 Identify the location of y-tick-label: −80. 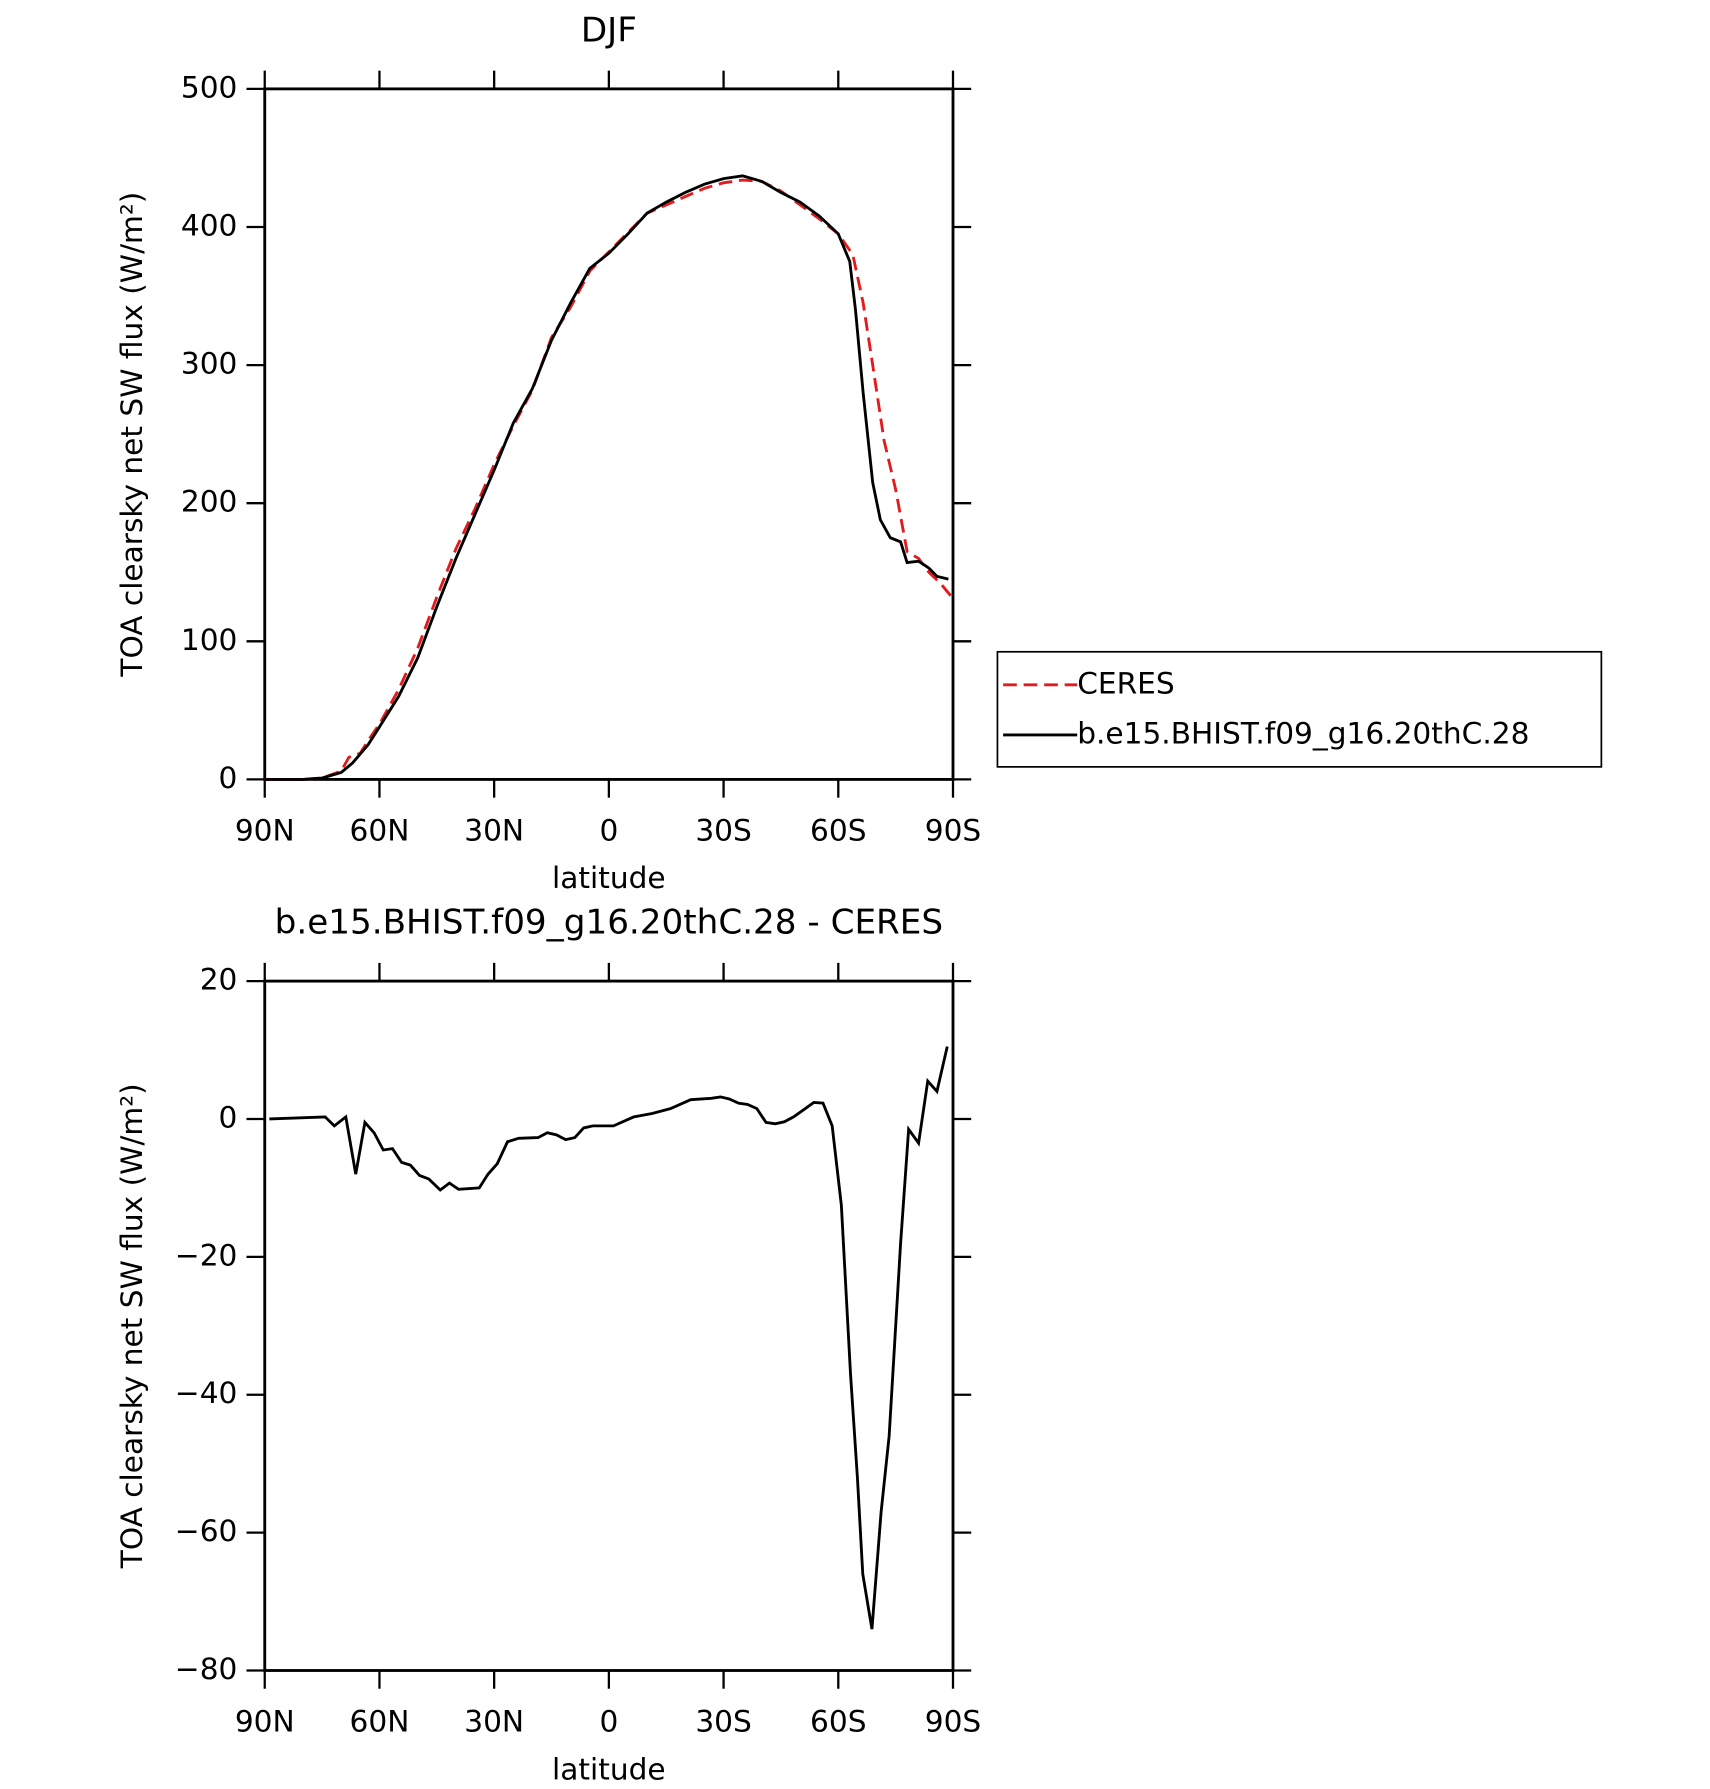
(206, 1669).